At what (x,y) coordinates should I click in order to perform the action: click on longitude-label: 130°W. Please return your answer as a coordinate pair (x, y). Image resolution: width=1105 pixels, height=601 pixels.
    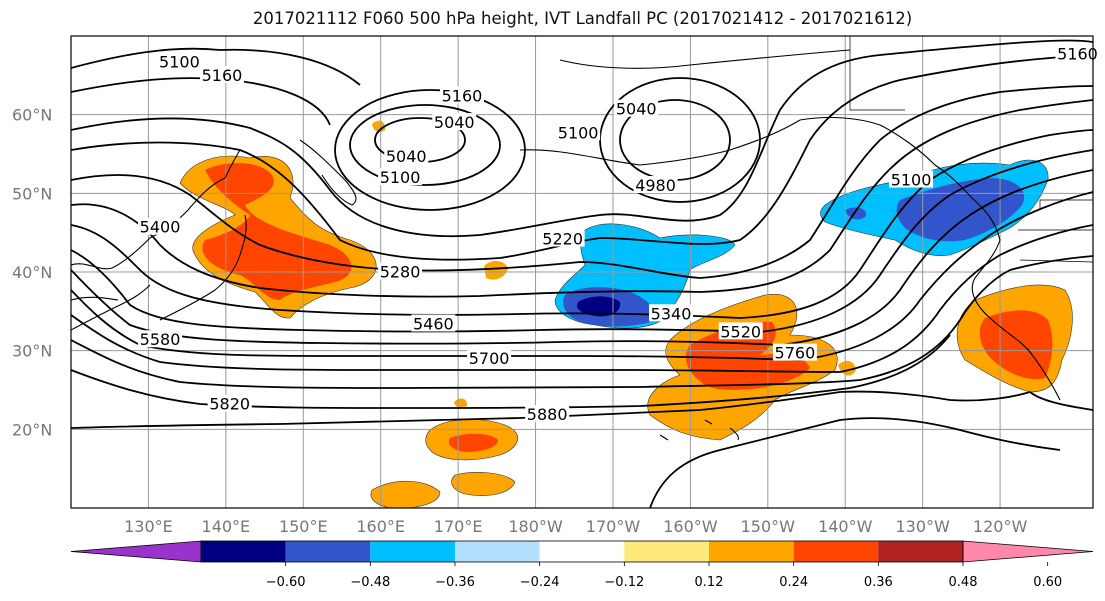
    Looking at the image, I should click on (922, 526).